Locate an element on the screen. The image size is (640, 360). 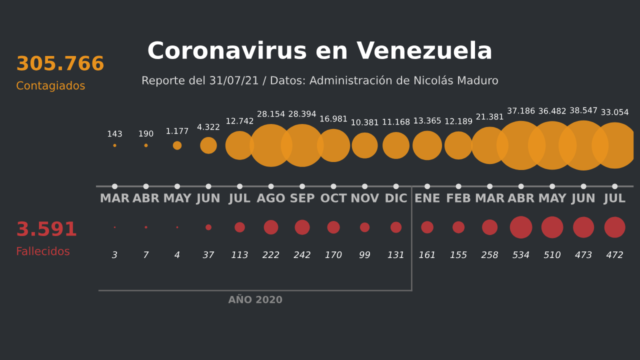
data-label: 113 is located at coordinates (240, 254).